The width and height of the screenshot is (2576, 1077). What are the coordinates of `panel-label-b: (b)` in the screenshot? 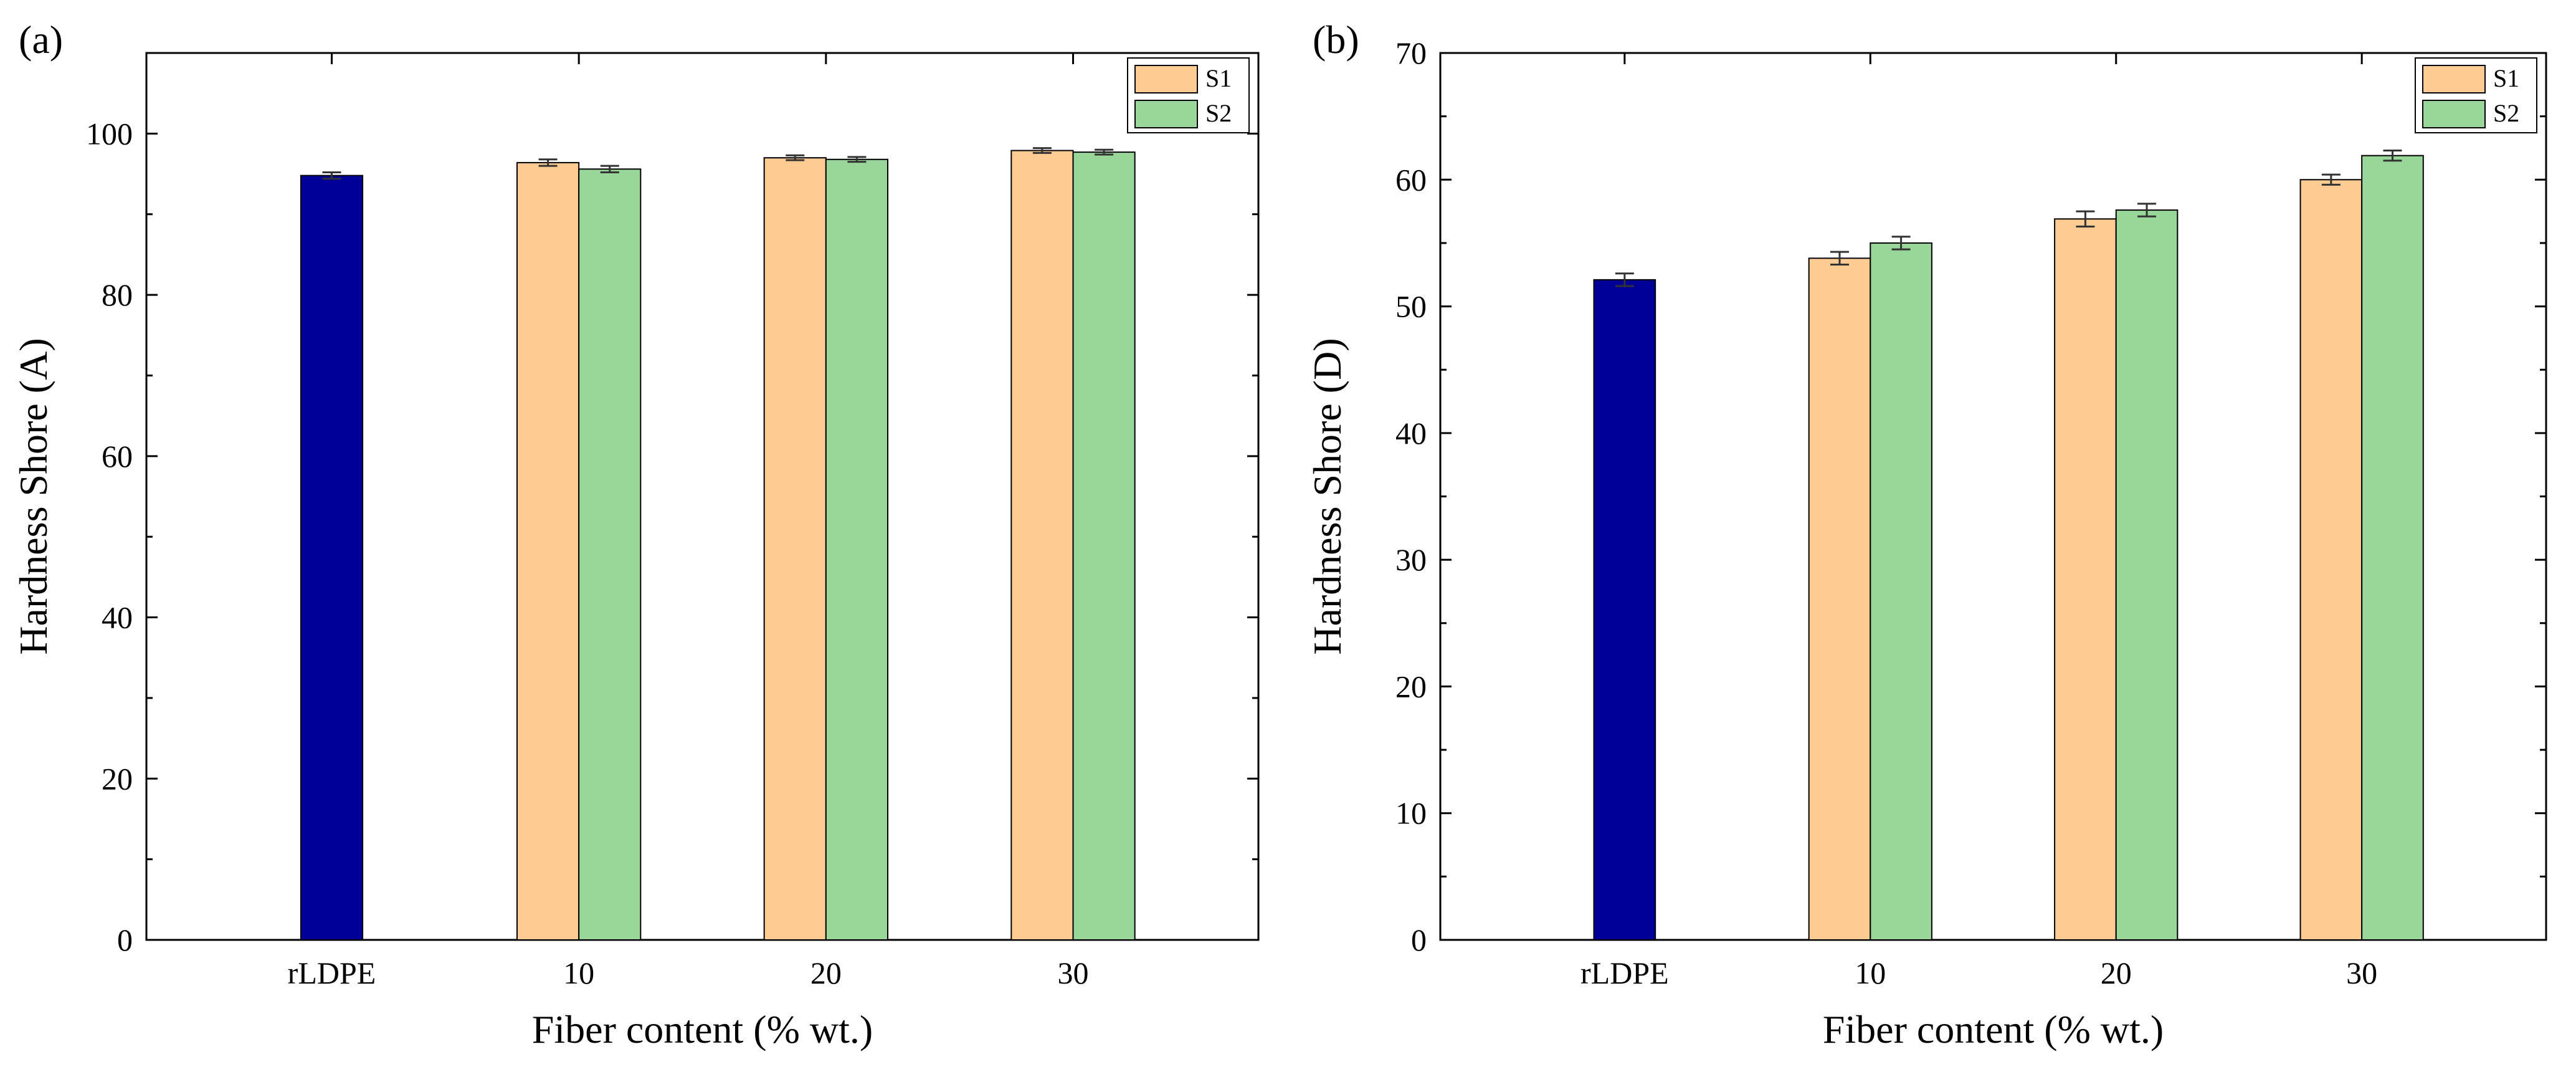 It's located at (1336, 39).